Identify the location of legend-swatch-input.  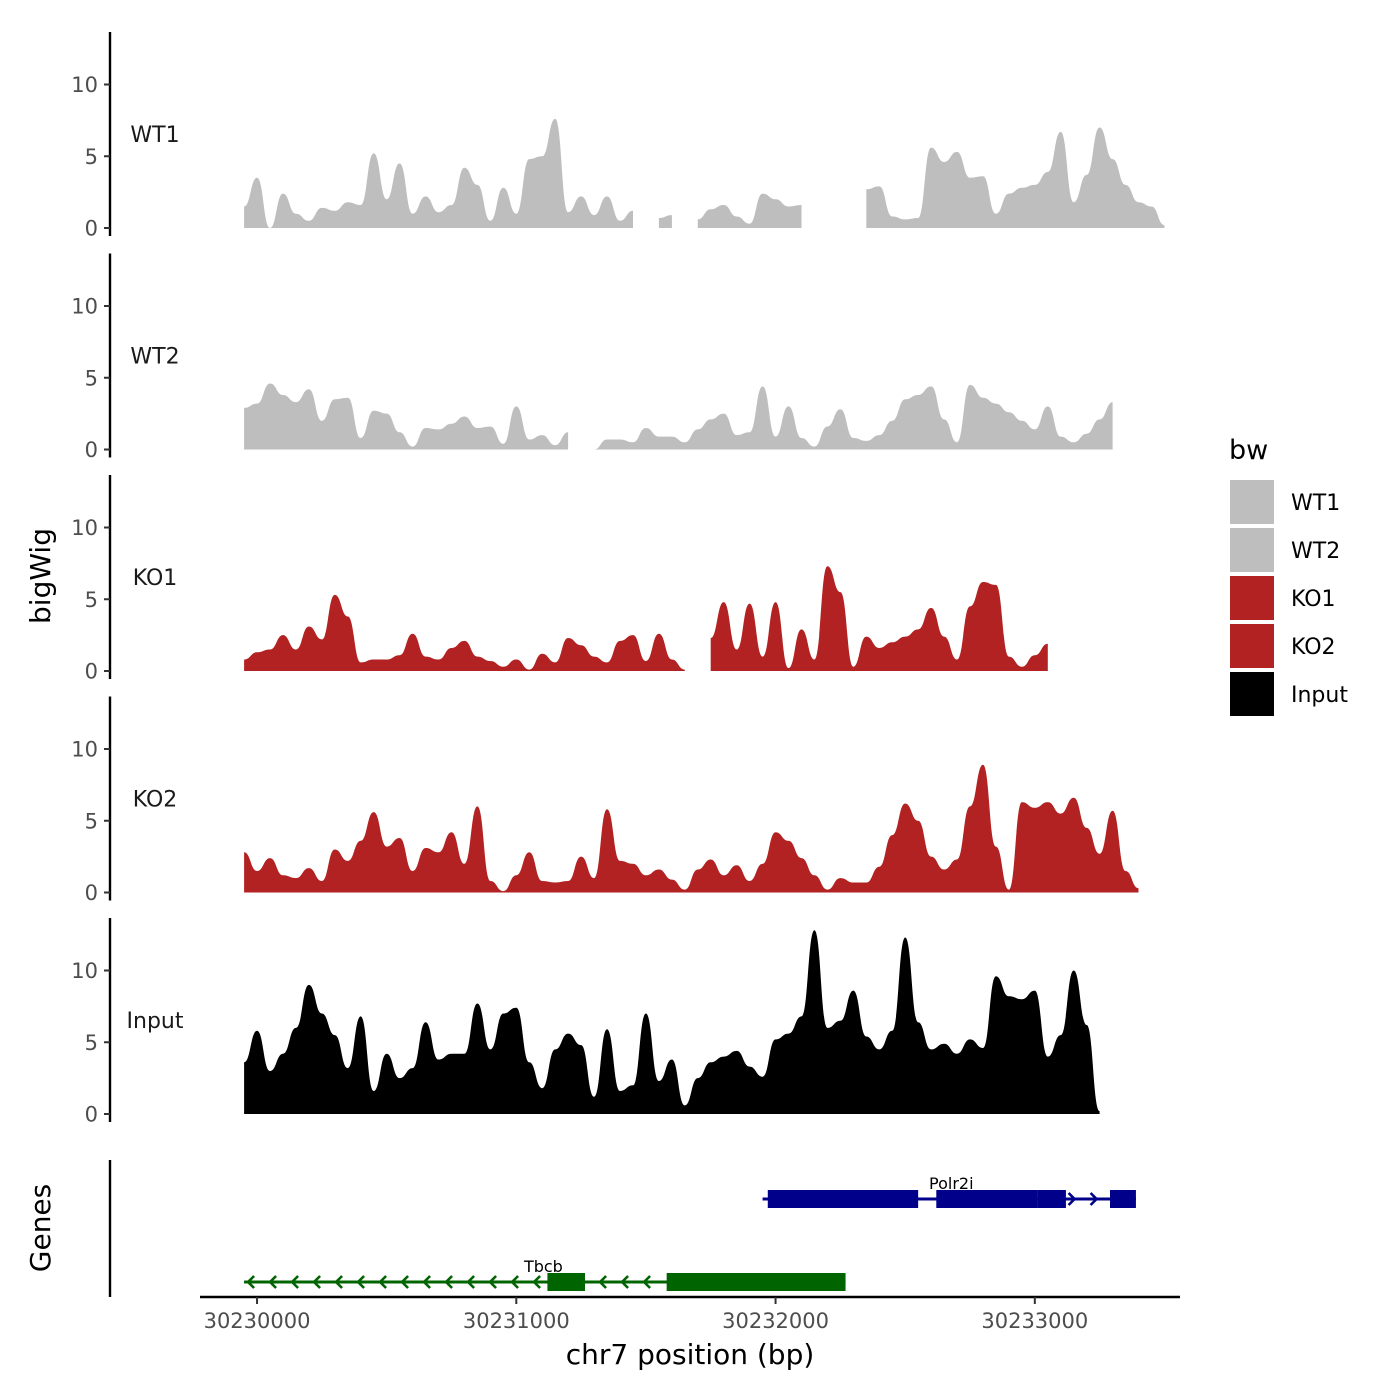
(1252, 694).